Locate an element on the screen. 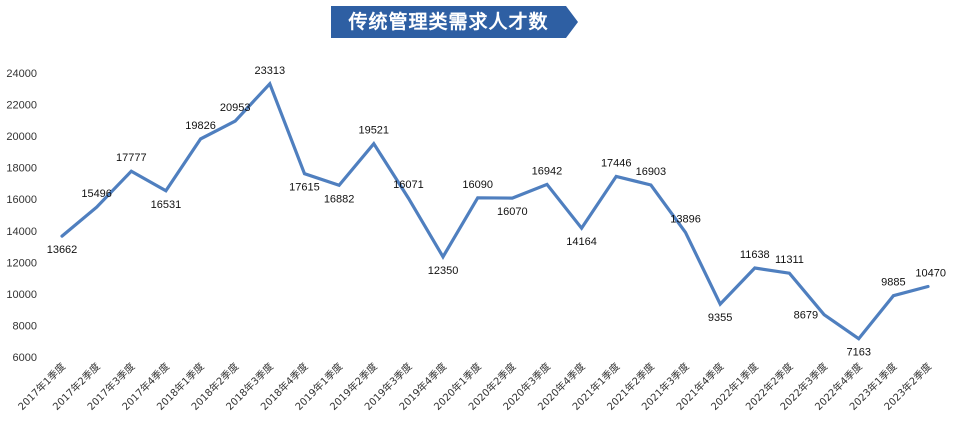 The width and height of the screenshot is (960, 427). data-label: 11311 is located at coordinates (789, 260).